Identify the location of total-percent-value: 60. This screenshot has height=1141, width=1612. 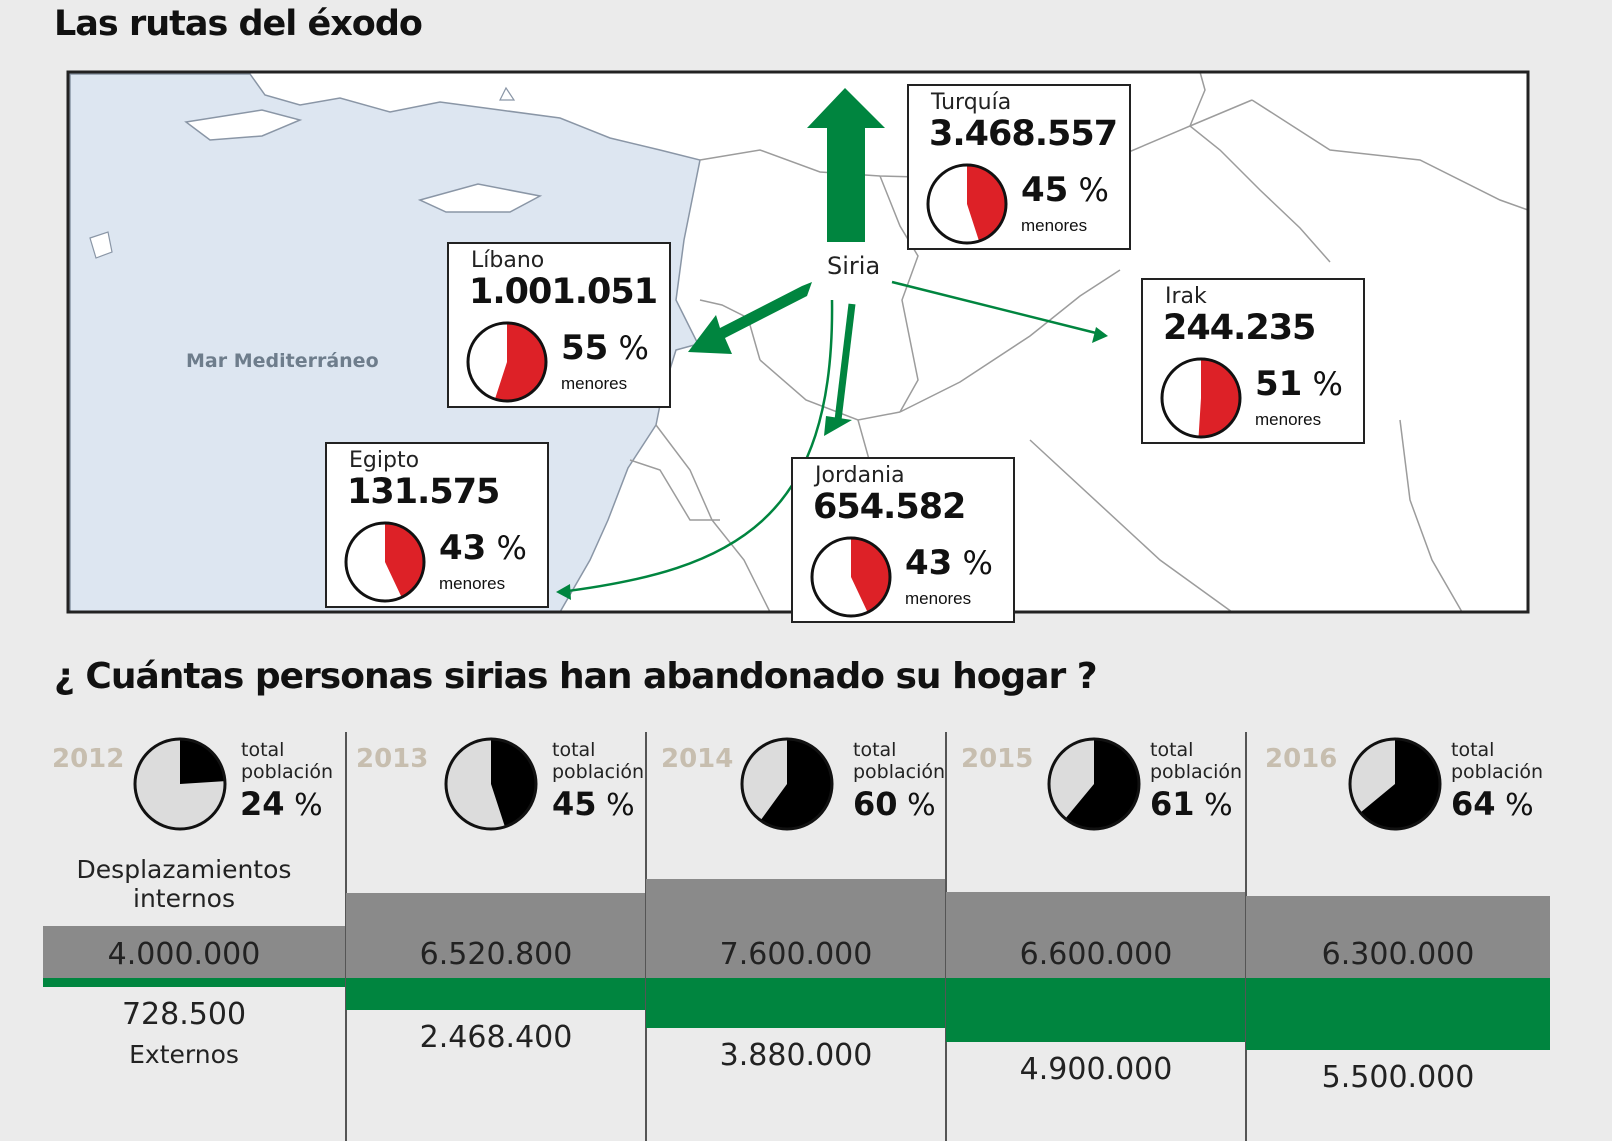
(875, 804).